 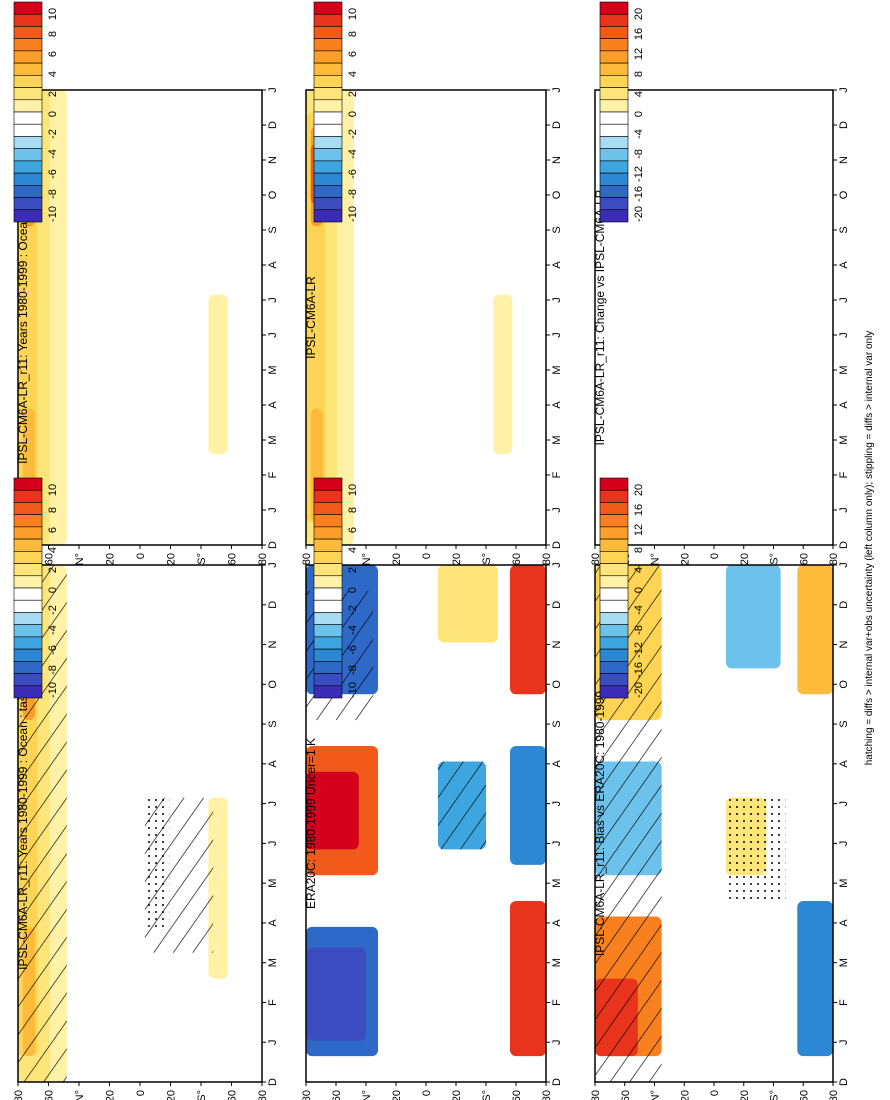 What do you see at coordinates (639, 14) in the screenshot?
I see `colorbar-label: 20` at bounding box center [639, 14].